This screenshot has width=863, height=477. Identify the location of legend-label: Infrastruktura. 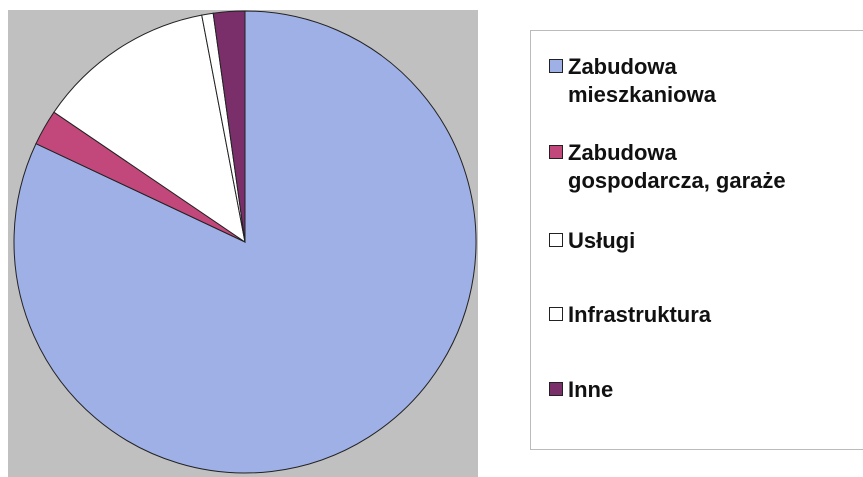
(640, 314).